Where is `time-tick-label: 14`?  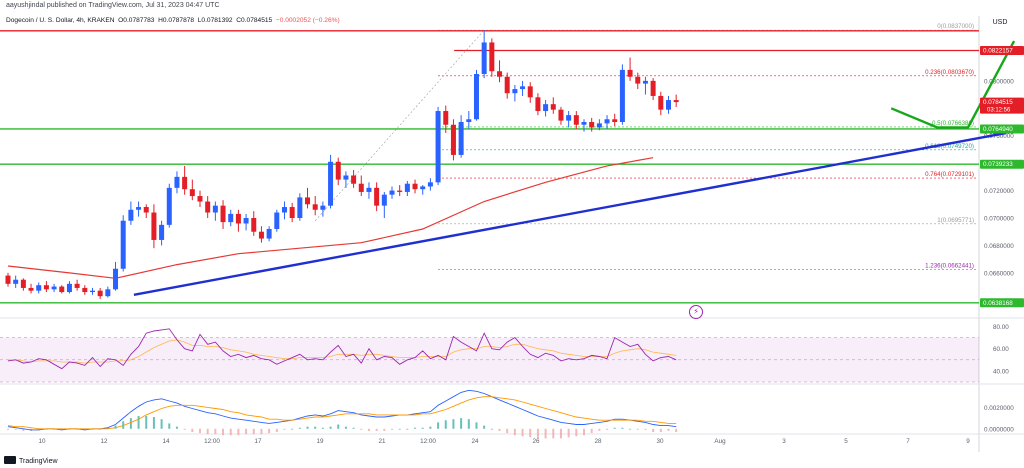 time-tick-label: 14 is located at coordinates (166, 441).